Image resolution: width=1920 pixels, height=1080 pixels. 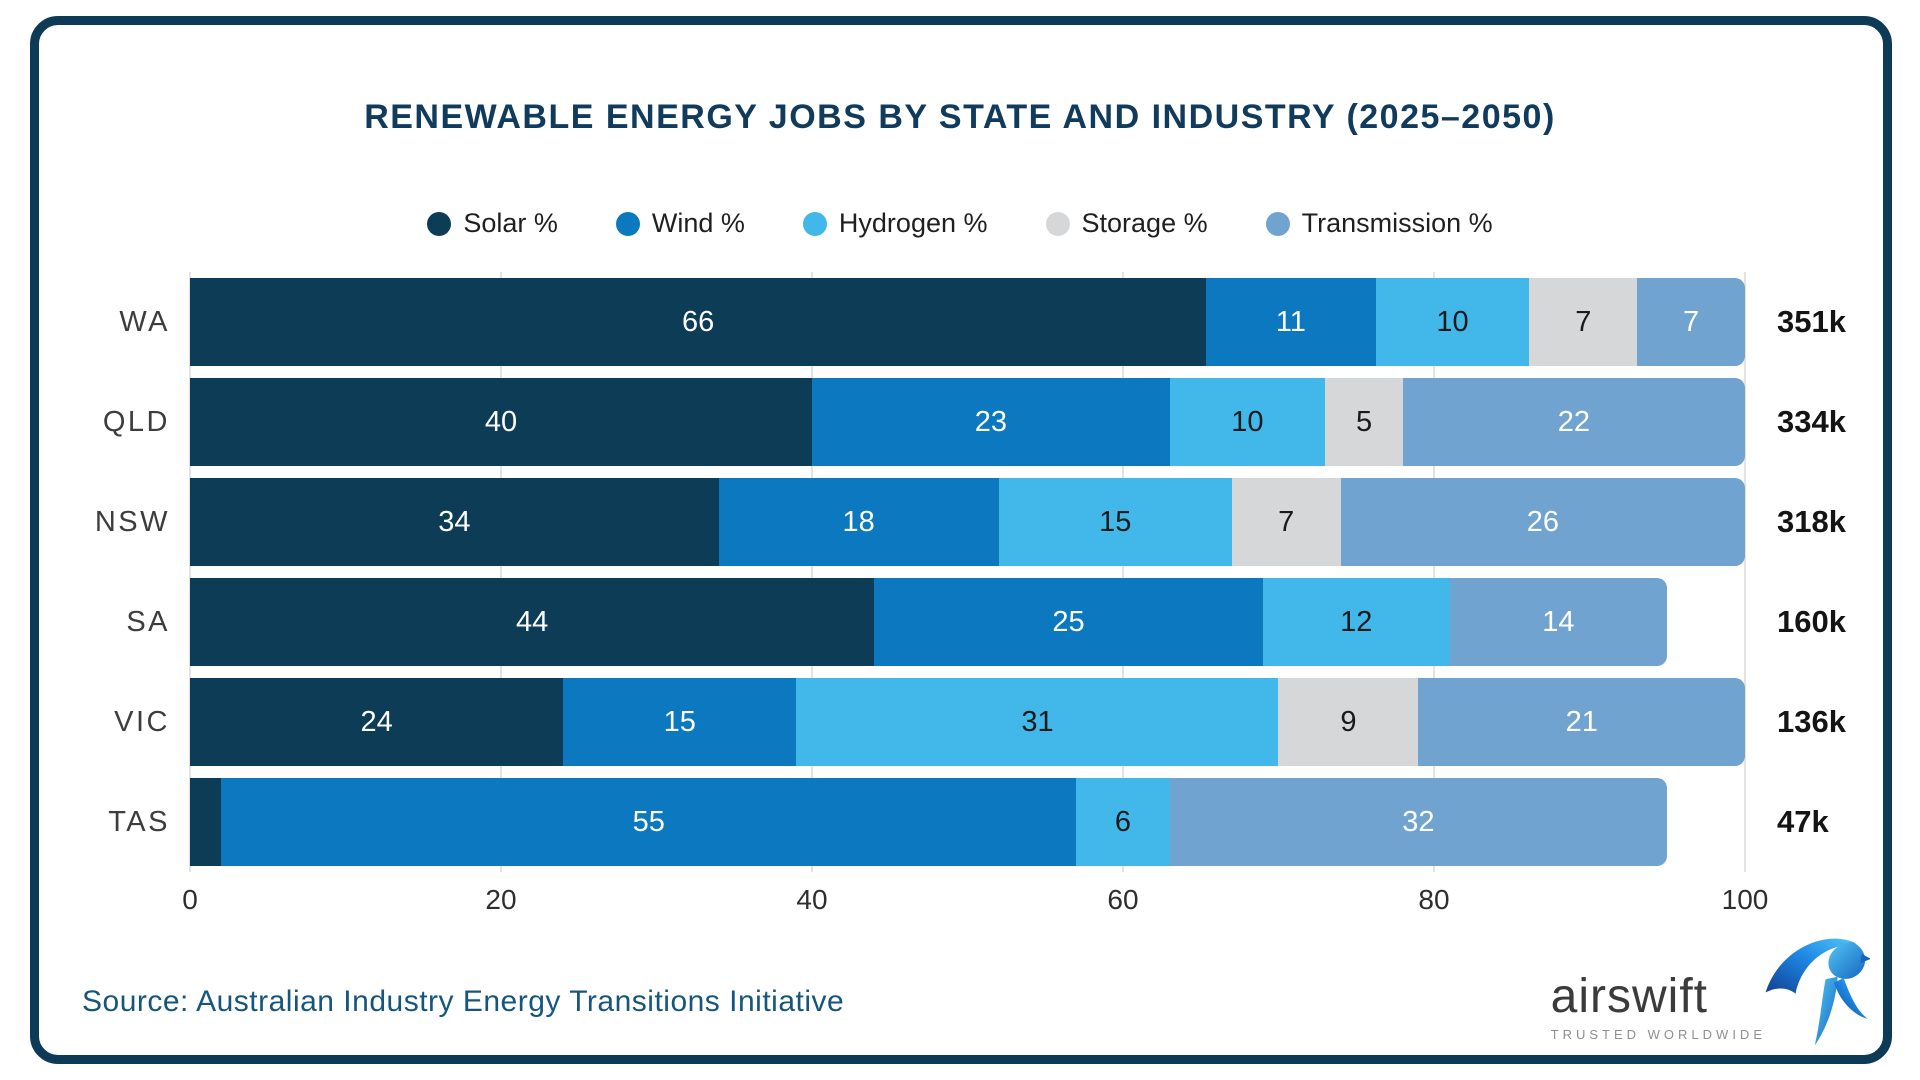 What do you see at coordinates (1144, 223) in the screenshot?
I see `legend-label: Storage %` at bounding box center [1144, 223].